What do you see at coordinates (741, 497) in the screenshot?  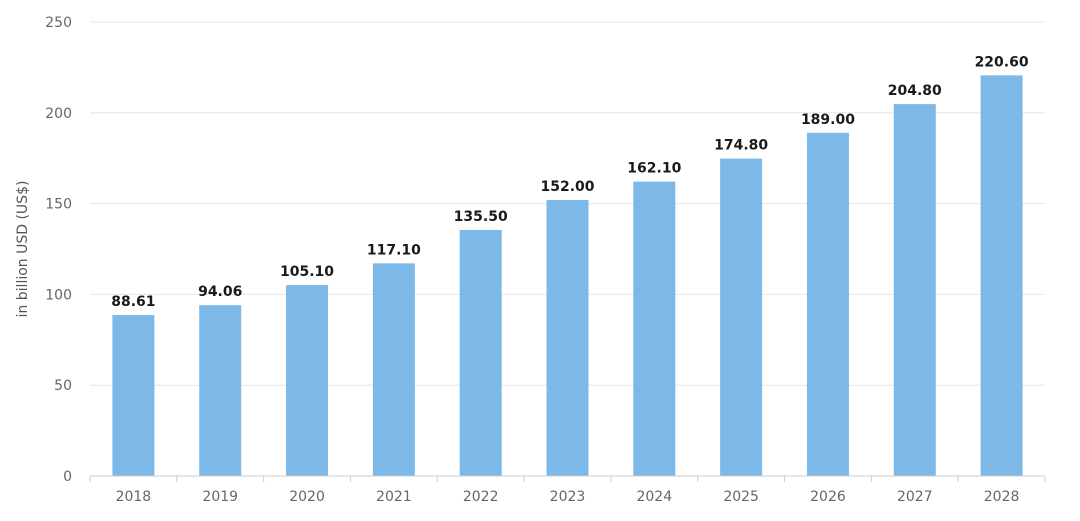 I see `x-tick-label-2025: 2025` at bounding box center [741, 497].